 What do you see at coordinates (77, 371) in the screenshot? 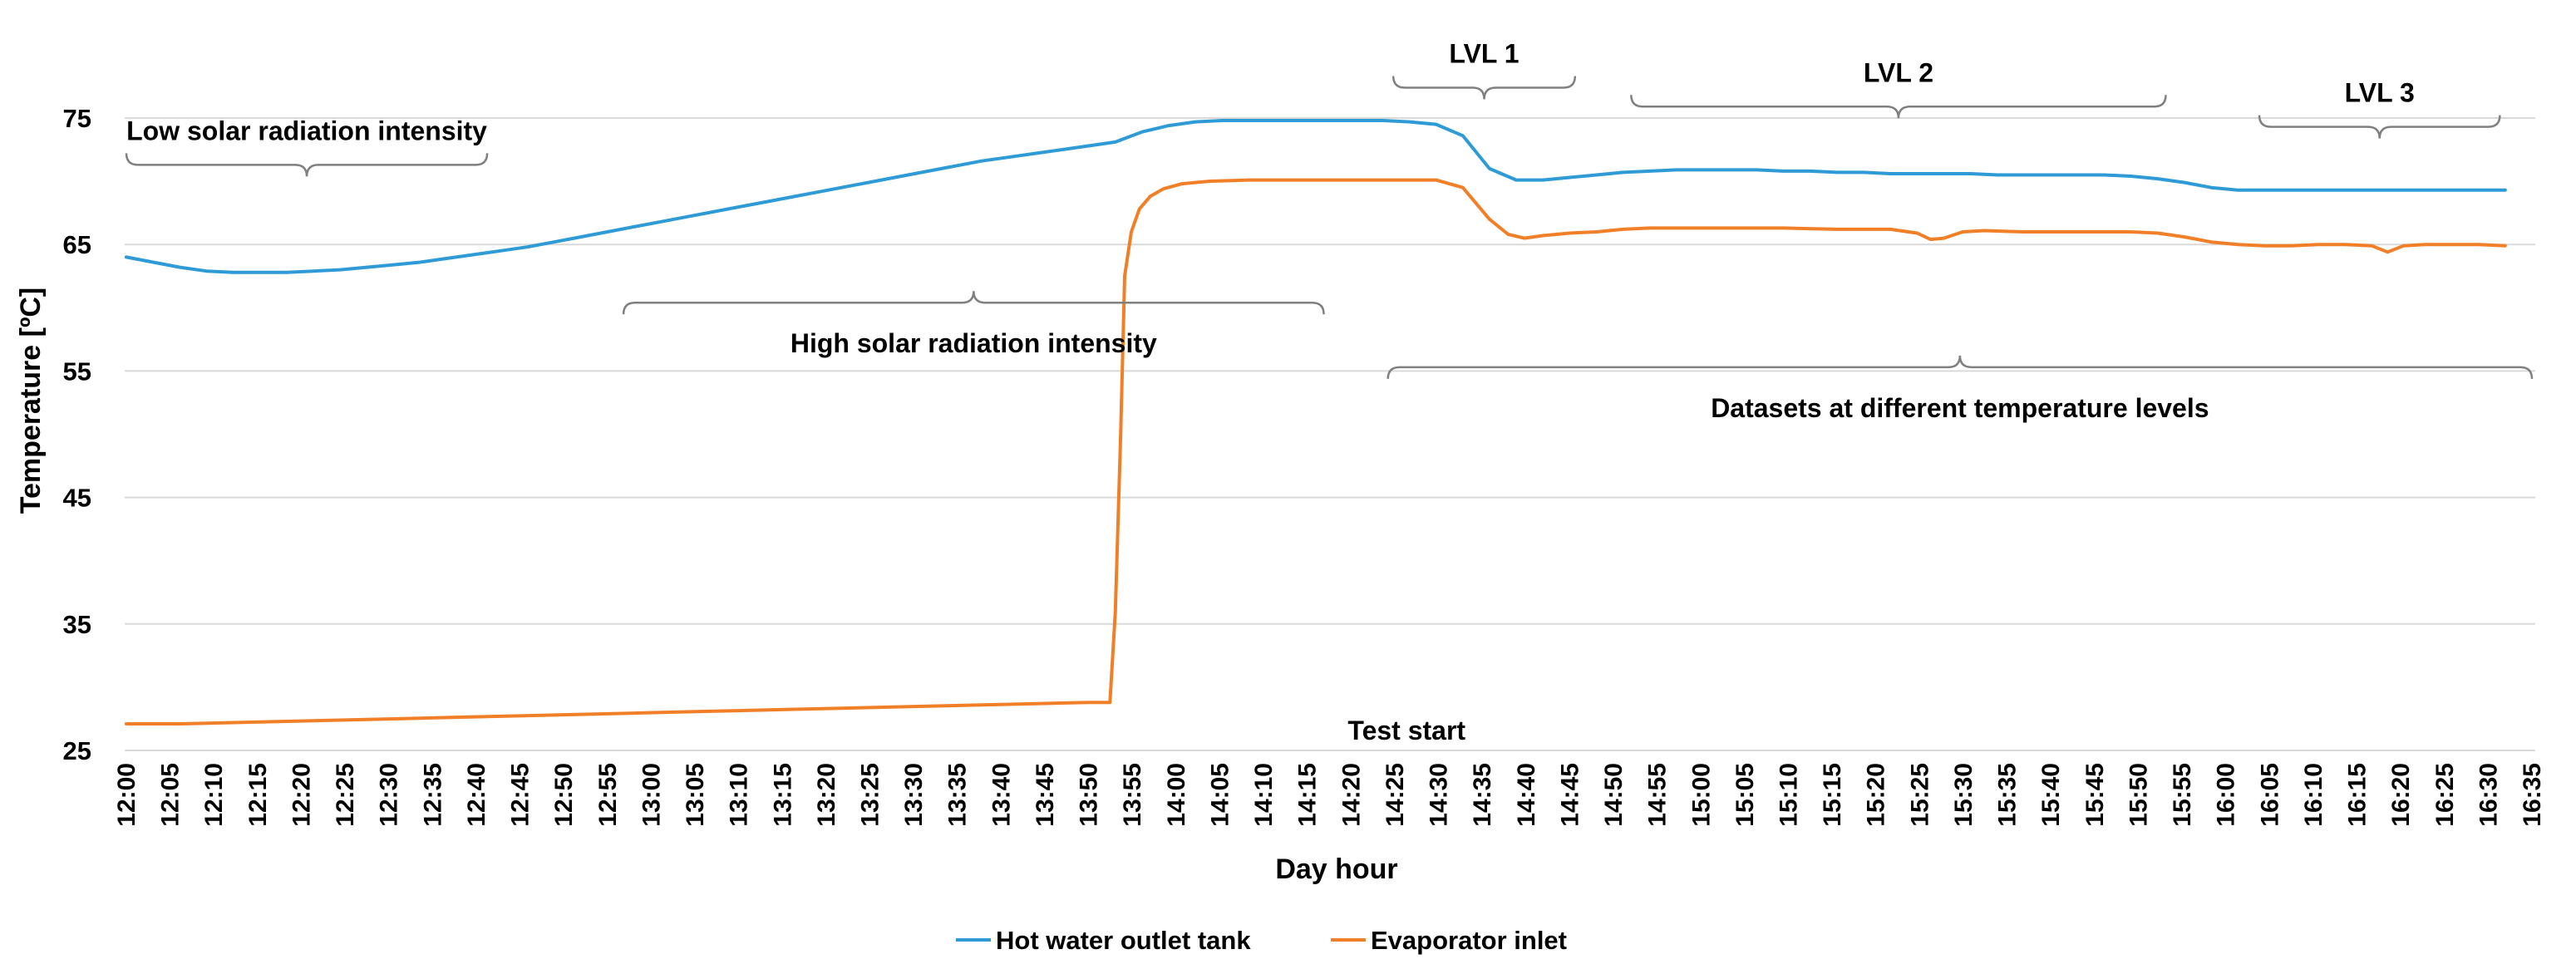
I see `y-tick-label: 55` at bounding box center [77, 371].